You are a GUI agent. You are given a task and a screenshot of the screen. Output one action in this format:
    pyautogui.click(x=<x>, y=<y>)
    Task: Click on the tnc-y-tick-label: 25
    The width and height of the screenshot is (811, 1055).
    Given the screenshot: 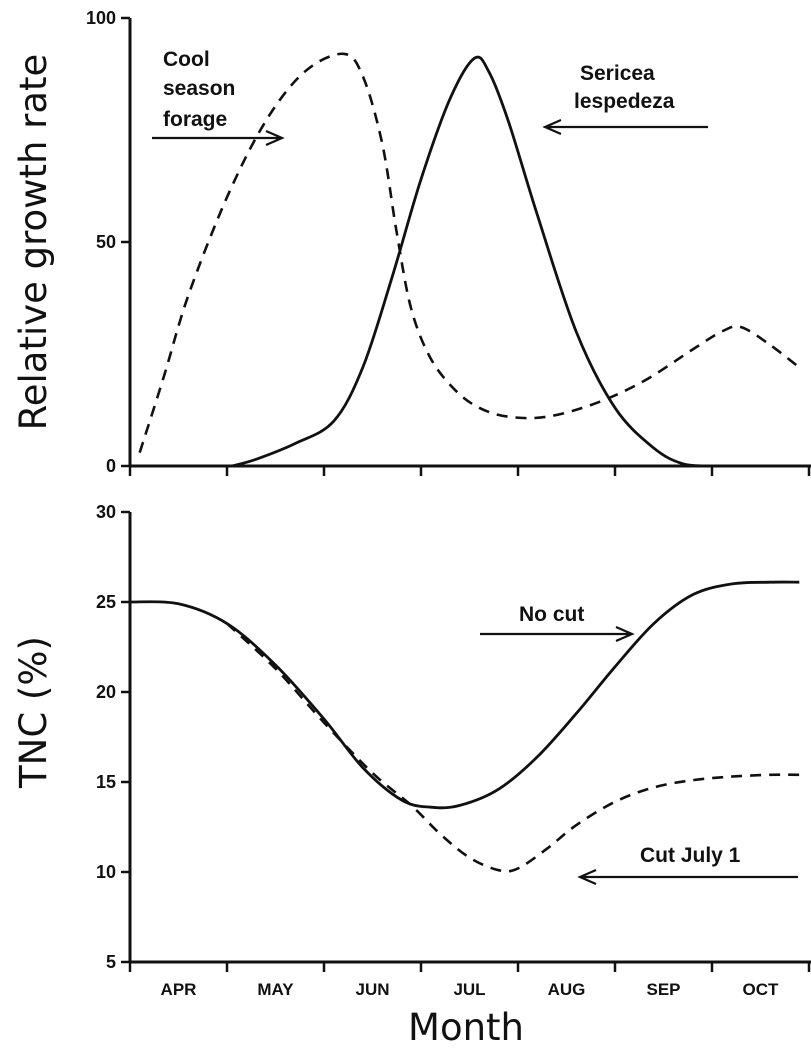 What is the action you would take?
    pyautogui.click(x=106, y=602)
    